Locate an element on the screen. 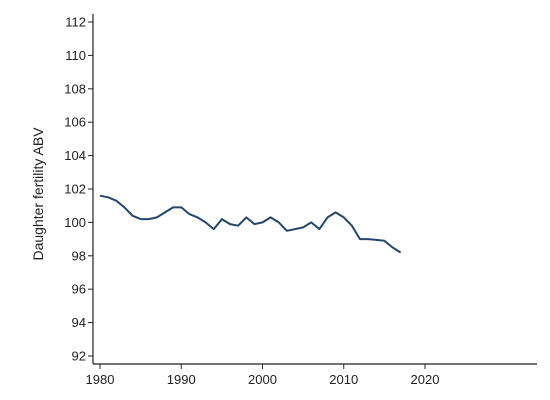 This screenshot has width=550, height=400. x-axis-ticks: 1980 1990 2000 2010 2020 is located at coordinates (263, 375).